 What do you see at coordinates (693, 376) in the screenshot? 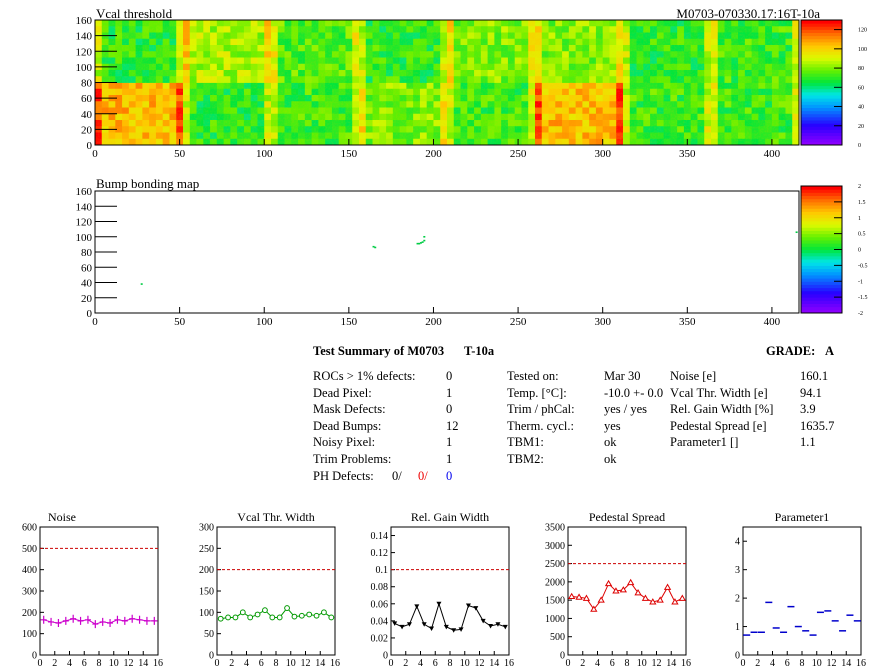
I see `result-label-0: Noise [e]` at bounding box center [693, 376].